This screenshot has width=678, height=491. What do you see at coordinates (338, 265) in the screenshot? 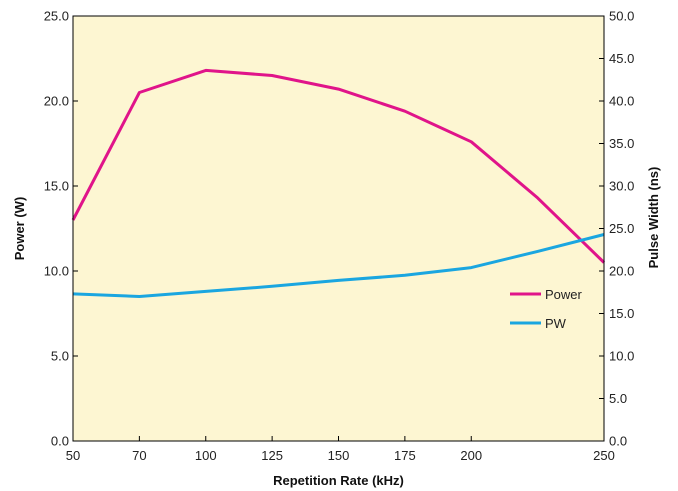
I see `series-line-pw` at bounding box center [338, 265].